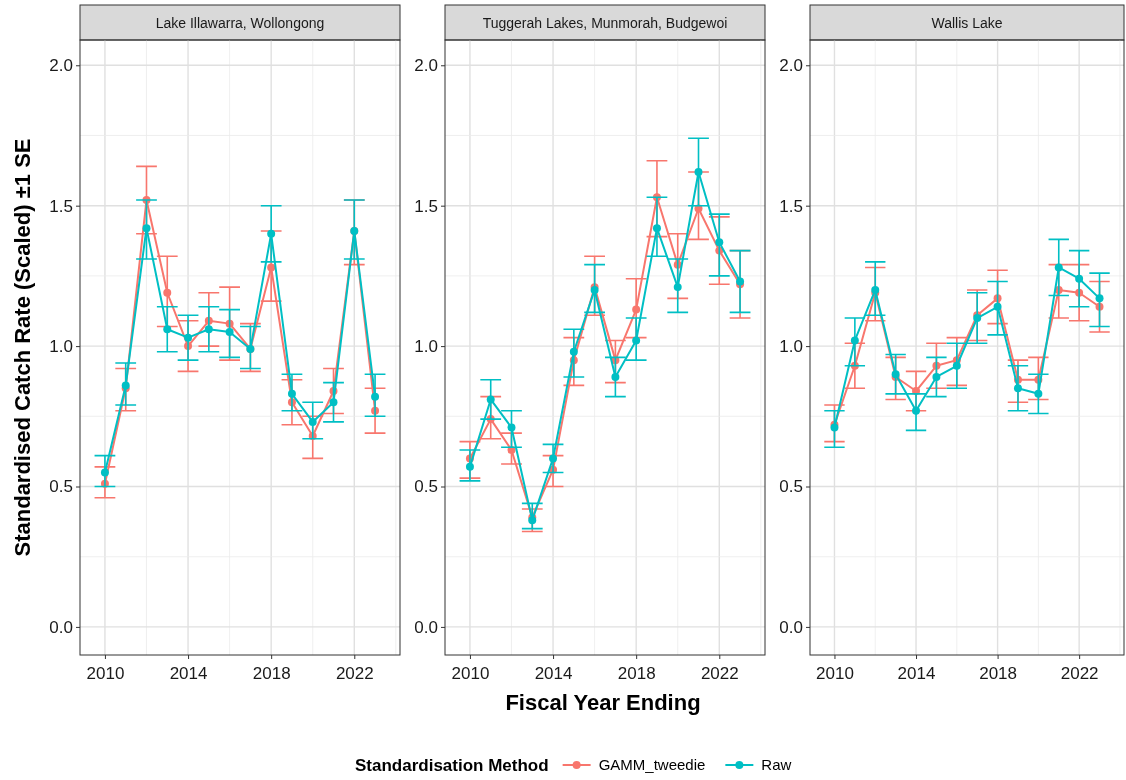  Describe the element at coordinates (967, 22) in the screenshot. I see `chart-title: Wallis Lake` at that location.